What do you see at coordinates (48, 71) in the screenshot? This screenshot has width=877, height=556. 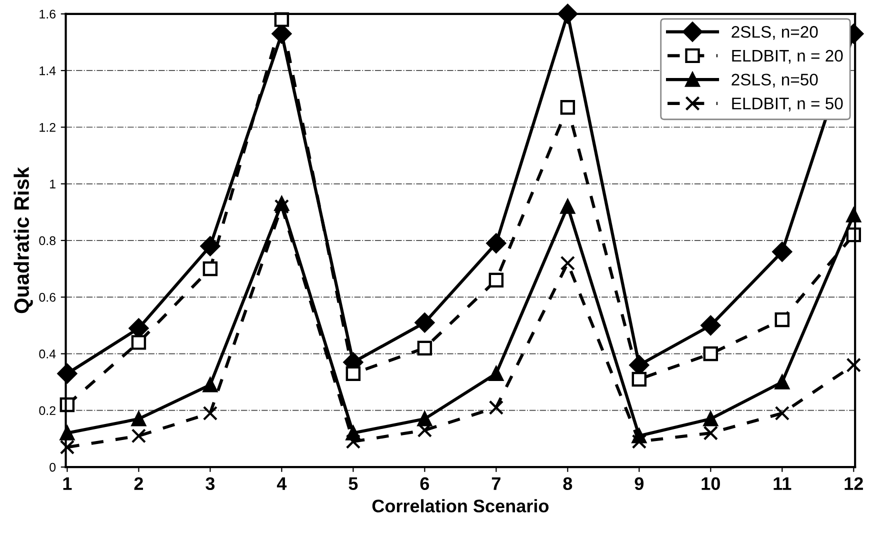 I see `y-tick-label: 1.4` at bounding box center [48, 71].